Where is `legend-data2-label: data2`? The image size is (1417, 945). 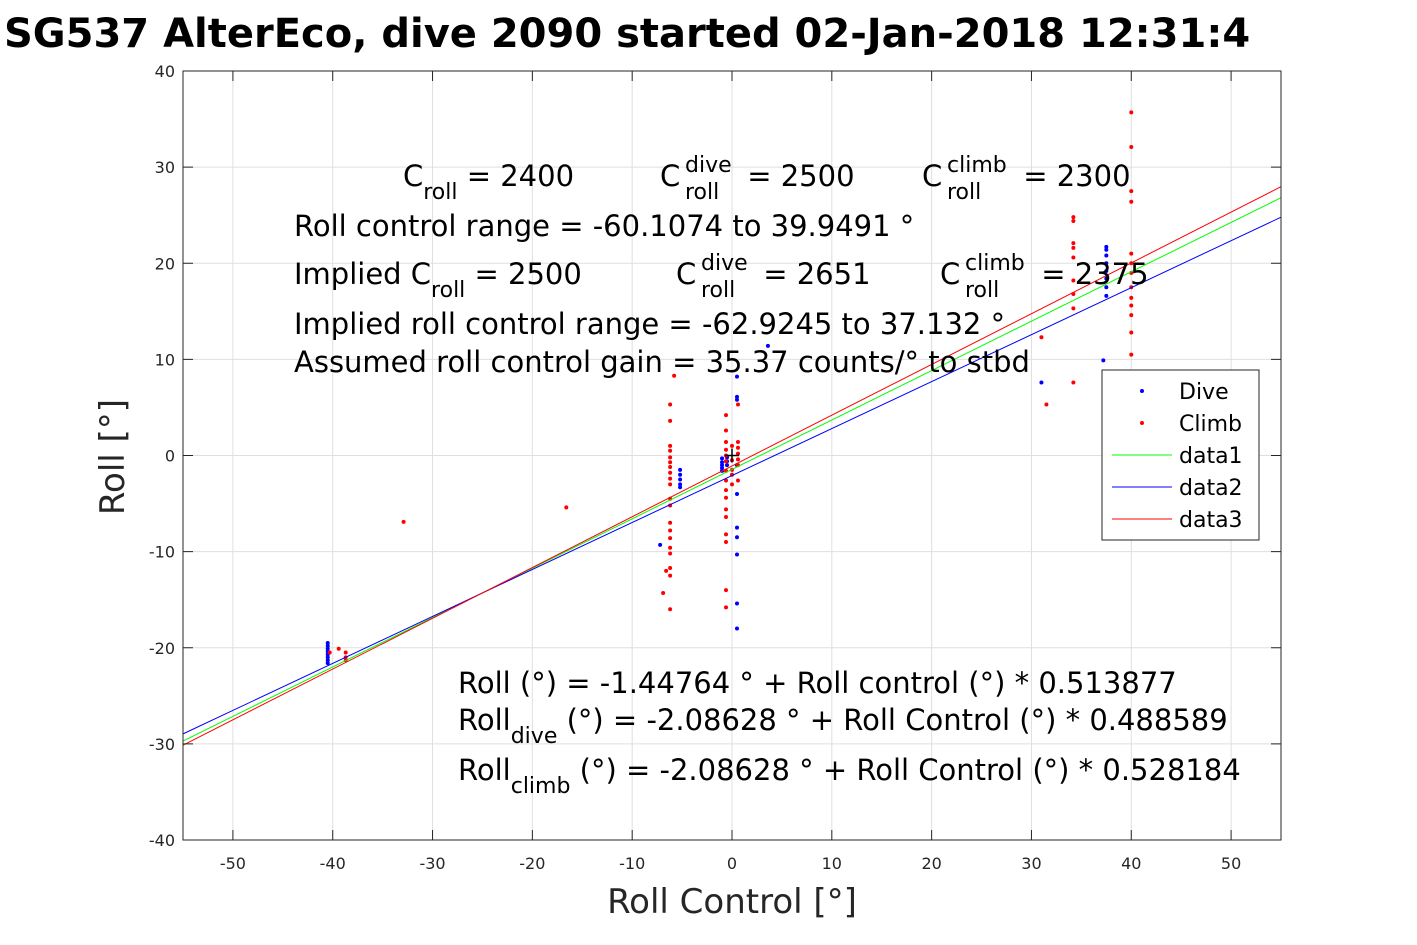 legend-data2-label: data2 is located at coordinates (1211, 488).